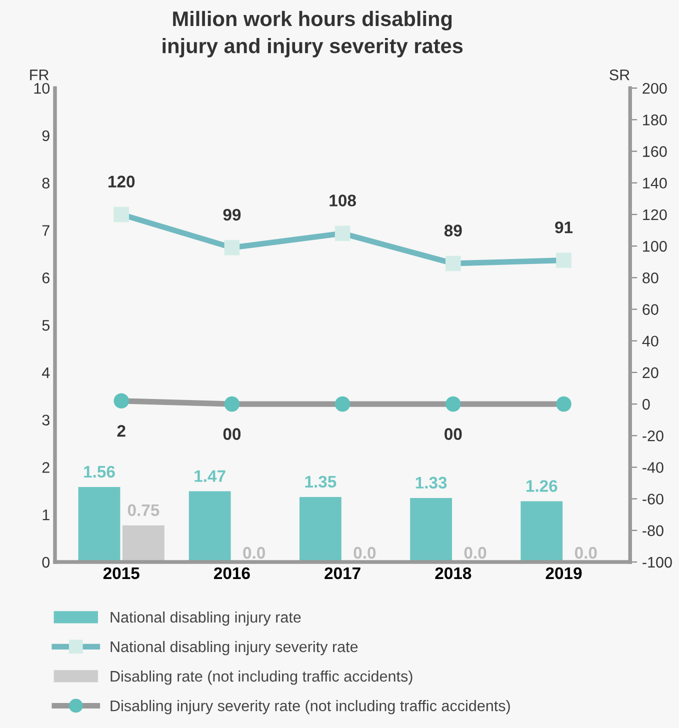  What do you see at coordinates (655, 183) in the screenshot?
I see `y2-tick-label: 140` at bounding box center [655, 183].